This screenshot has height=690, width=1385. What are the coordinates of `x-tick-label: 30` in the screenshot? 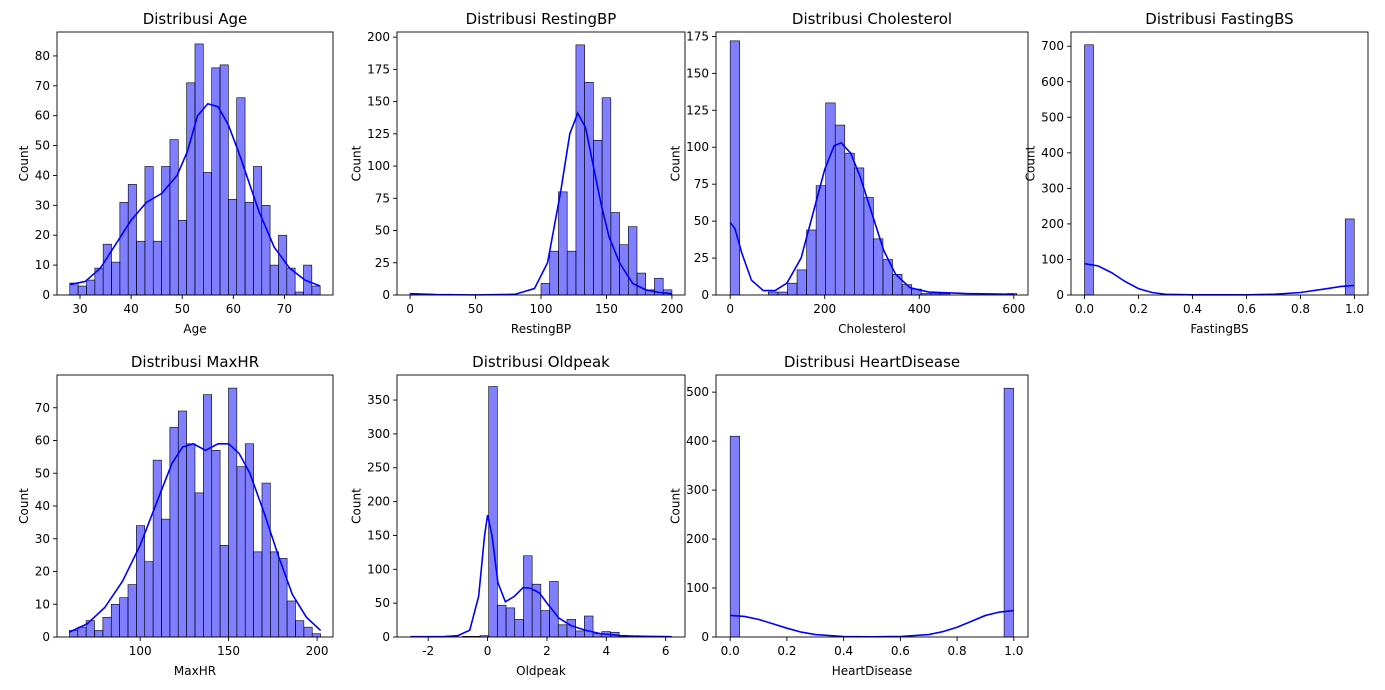 It's located at (79, 309).